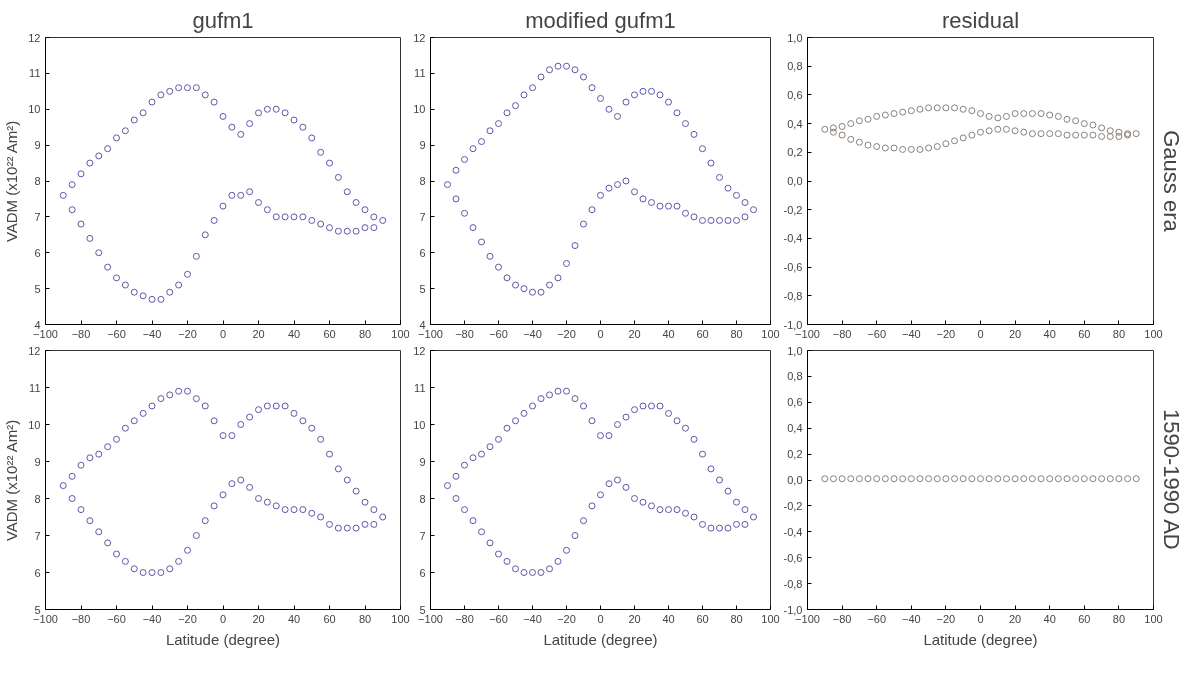 The width and height of the screenshot is (1201, 675). I want to click on text: 1590-1990 AD, so click(1171, 479).